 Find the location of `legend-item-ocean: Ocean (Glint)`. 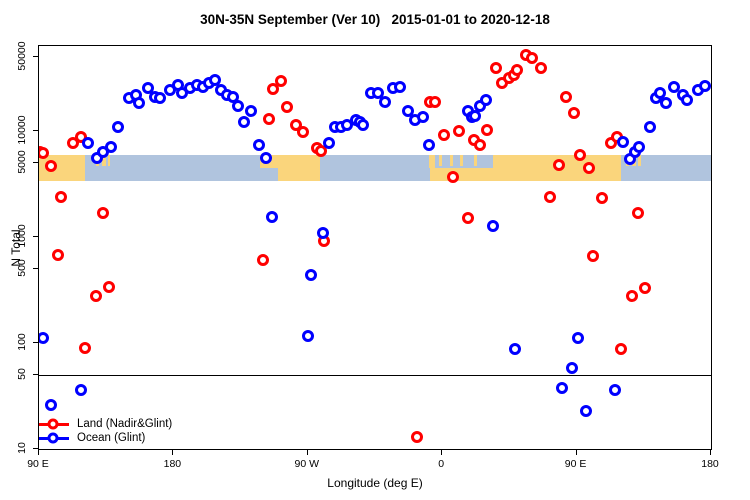

legend-item-ocean: Ocean (Glint) is located at coordinates (105, 438).